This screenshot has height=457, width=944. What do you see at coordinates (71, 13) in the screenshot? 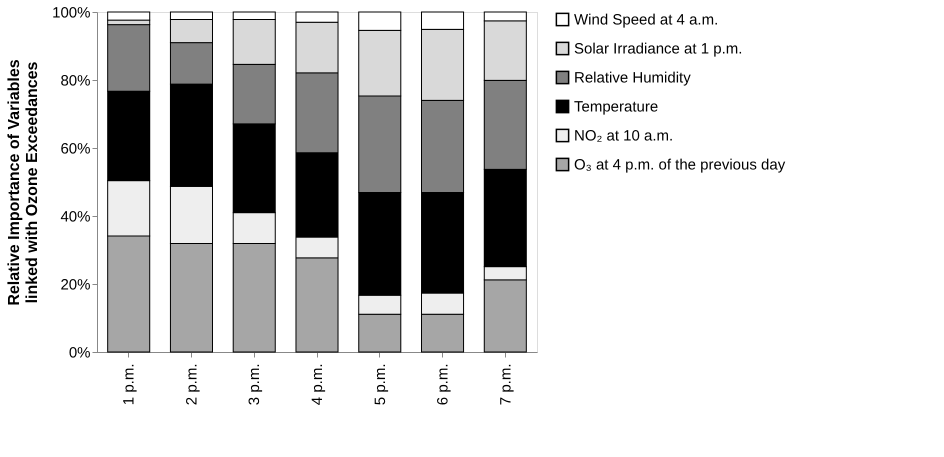
I see `y-tick-label: 100%` at bounding box center [71, 13].